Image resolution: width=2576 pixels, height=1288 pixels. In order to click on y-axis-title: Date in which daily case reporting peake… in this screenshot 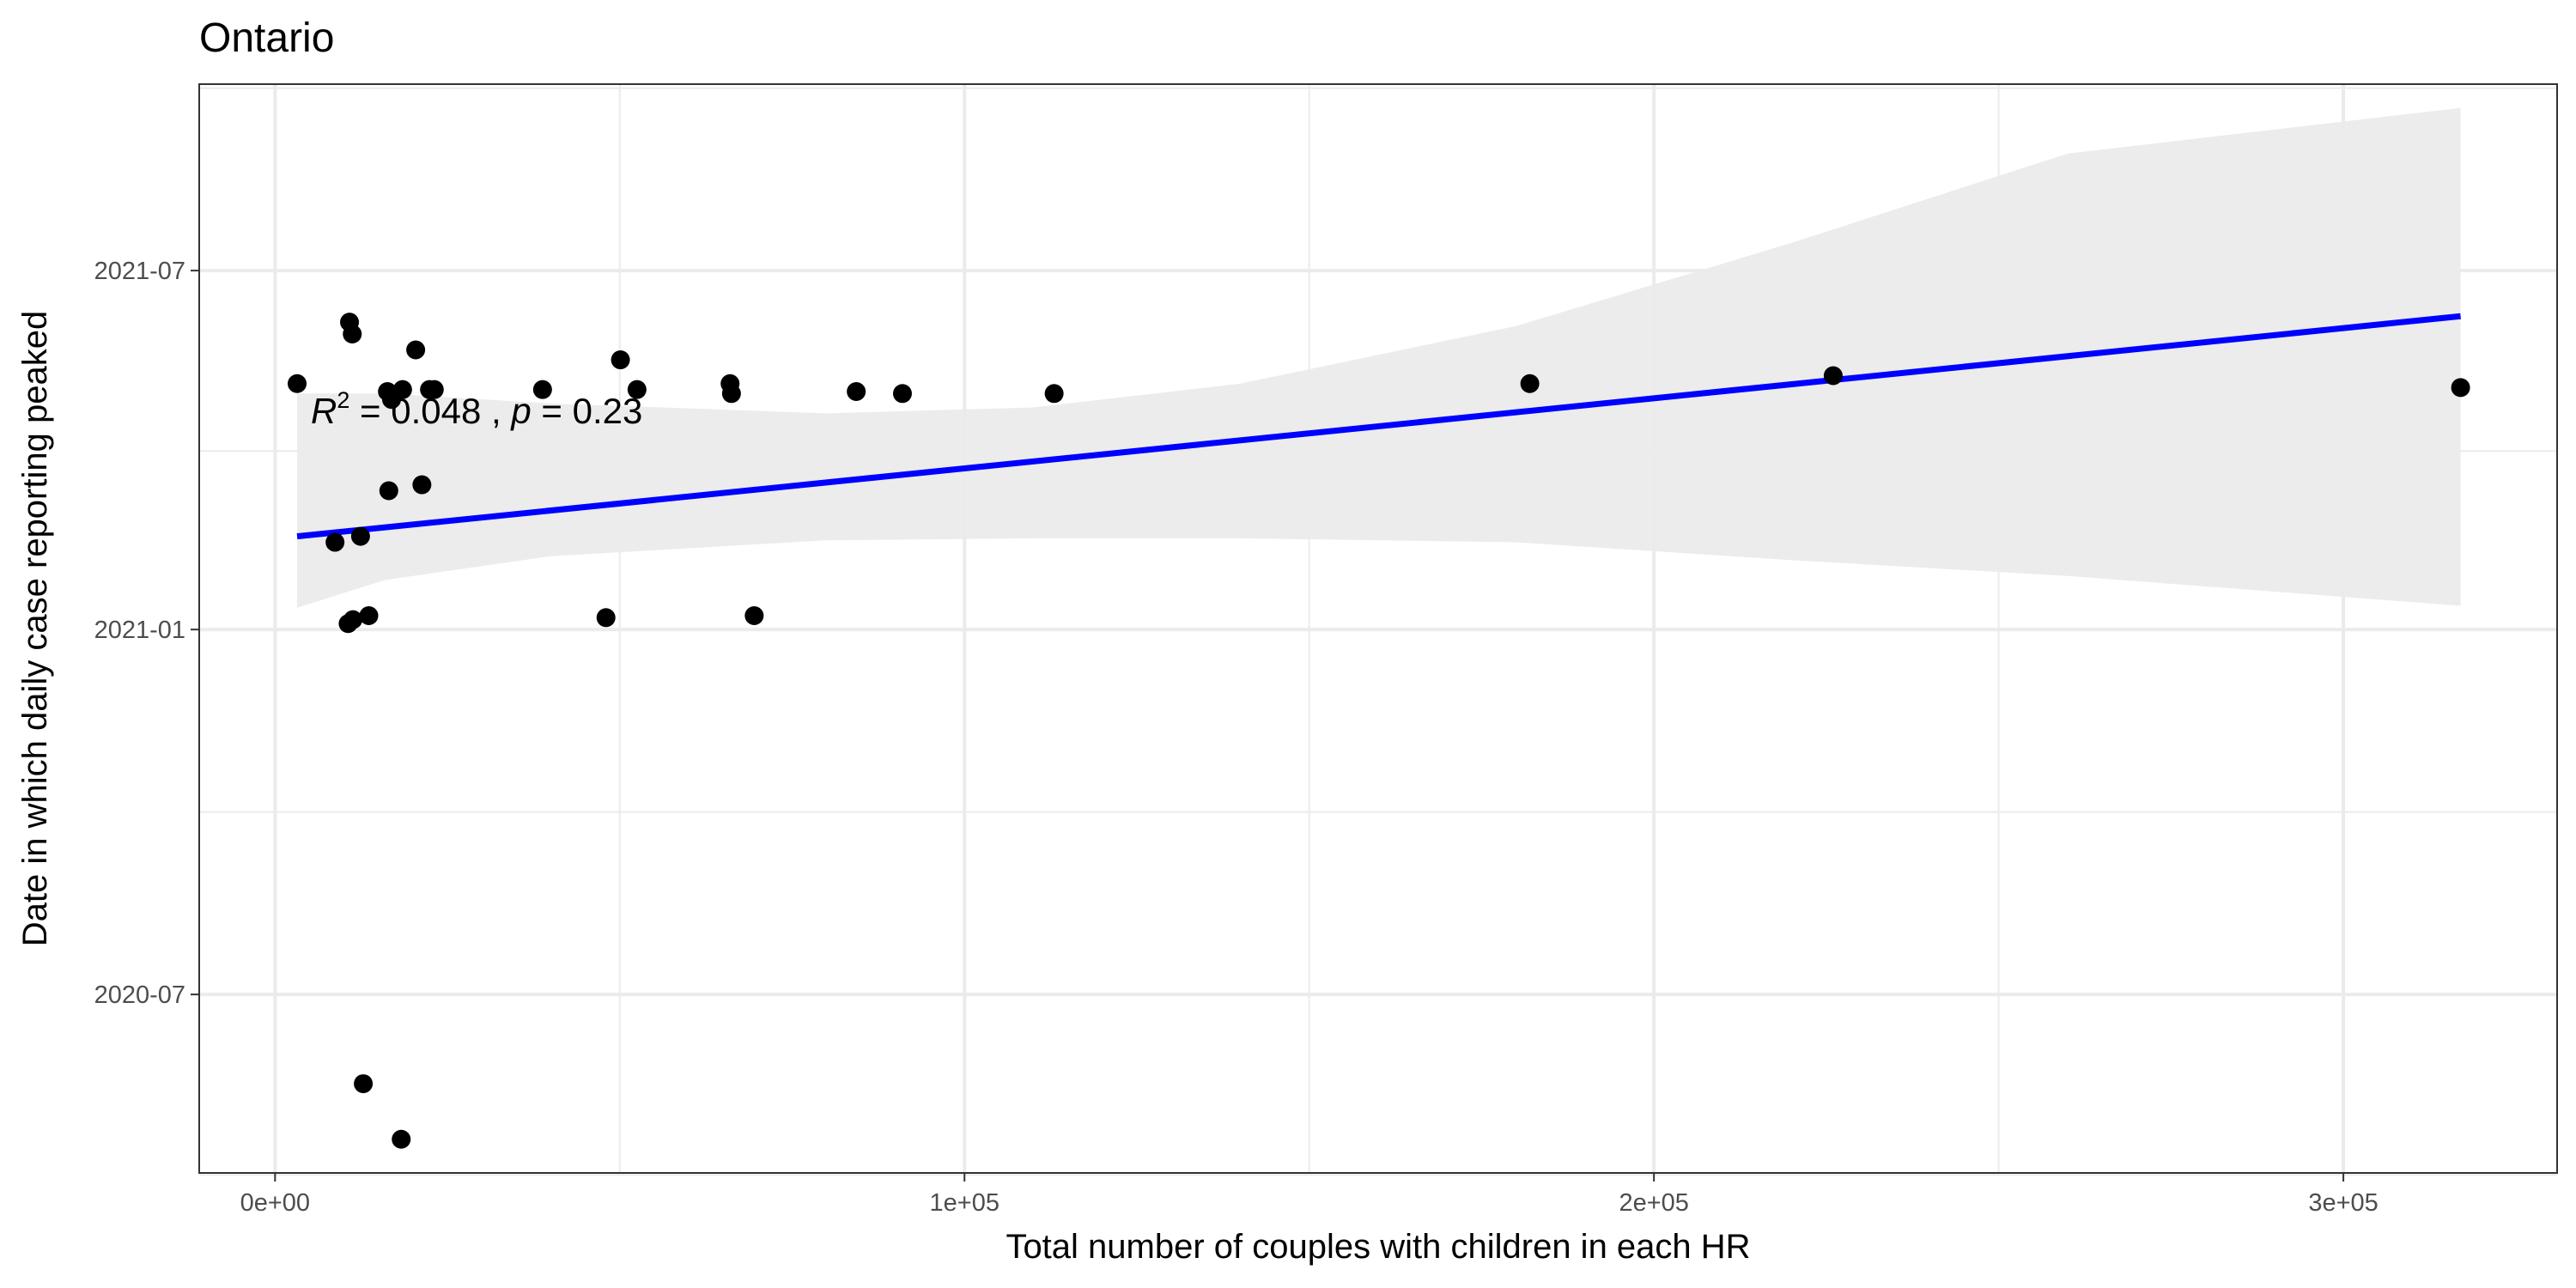, I will do `click(35, 629)`.